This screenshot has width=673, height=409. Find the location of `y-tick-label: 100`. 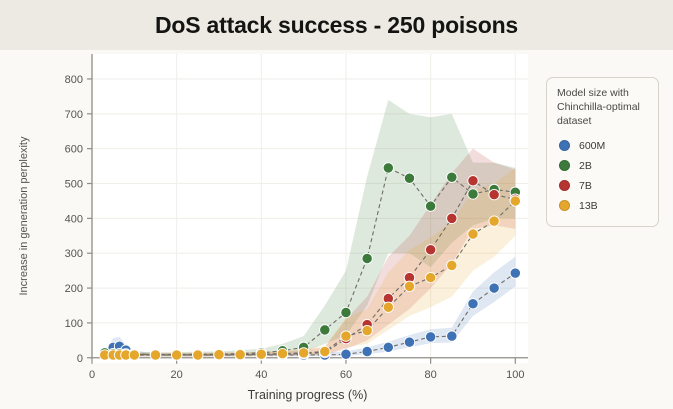

y-tick-label: 100 is located at coordinates (74, 324).